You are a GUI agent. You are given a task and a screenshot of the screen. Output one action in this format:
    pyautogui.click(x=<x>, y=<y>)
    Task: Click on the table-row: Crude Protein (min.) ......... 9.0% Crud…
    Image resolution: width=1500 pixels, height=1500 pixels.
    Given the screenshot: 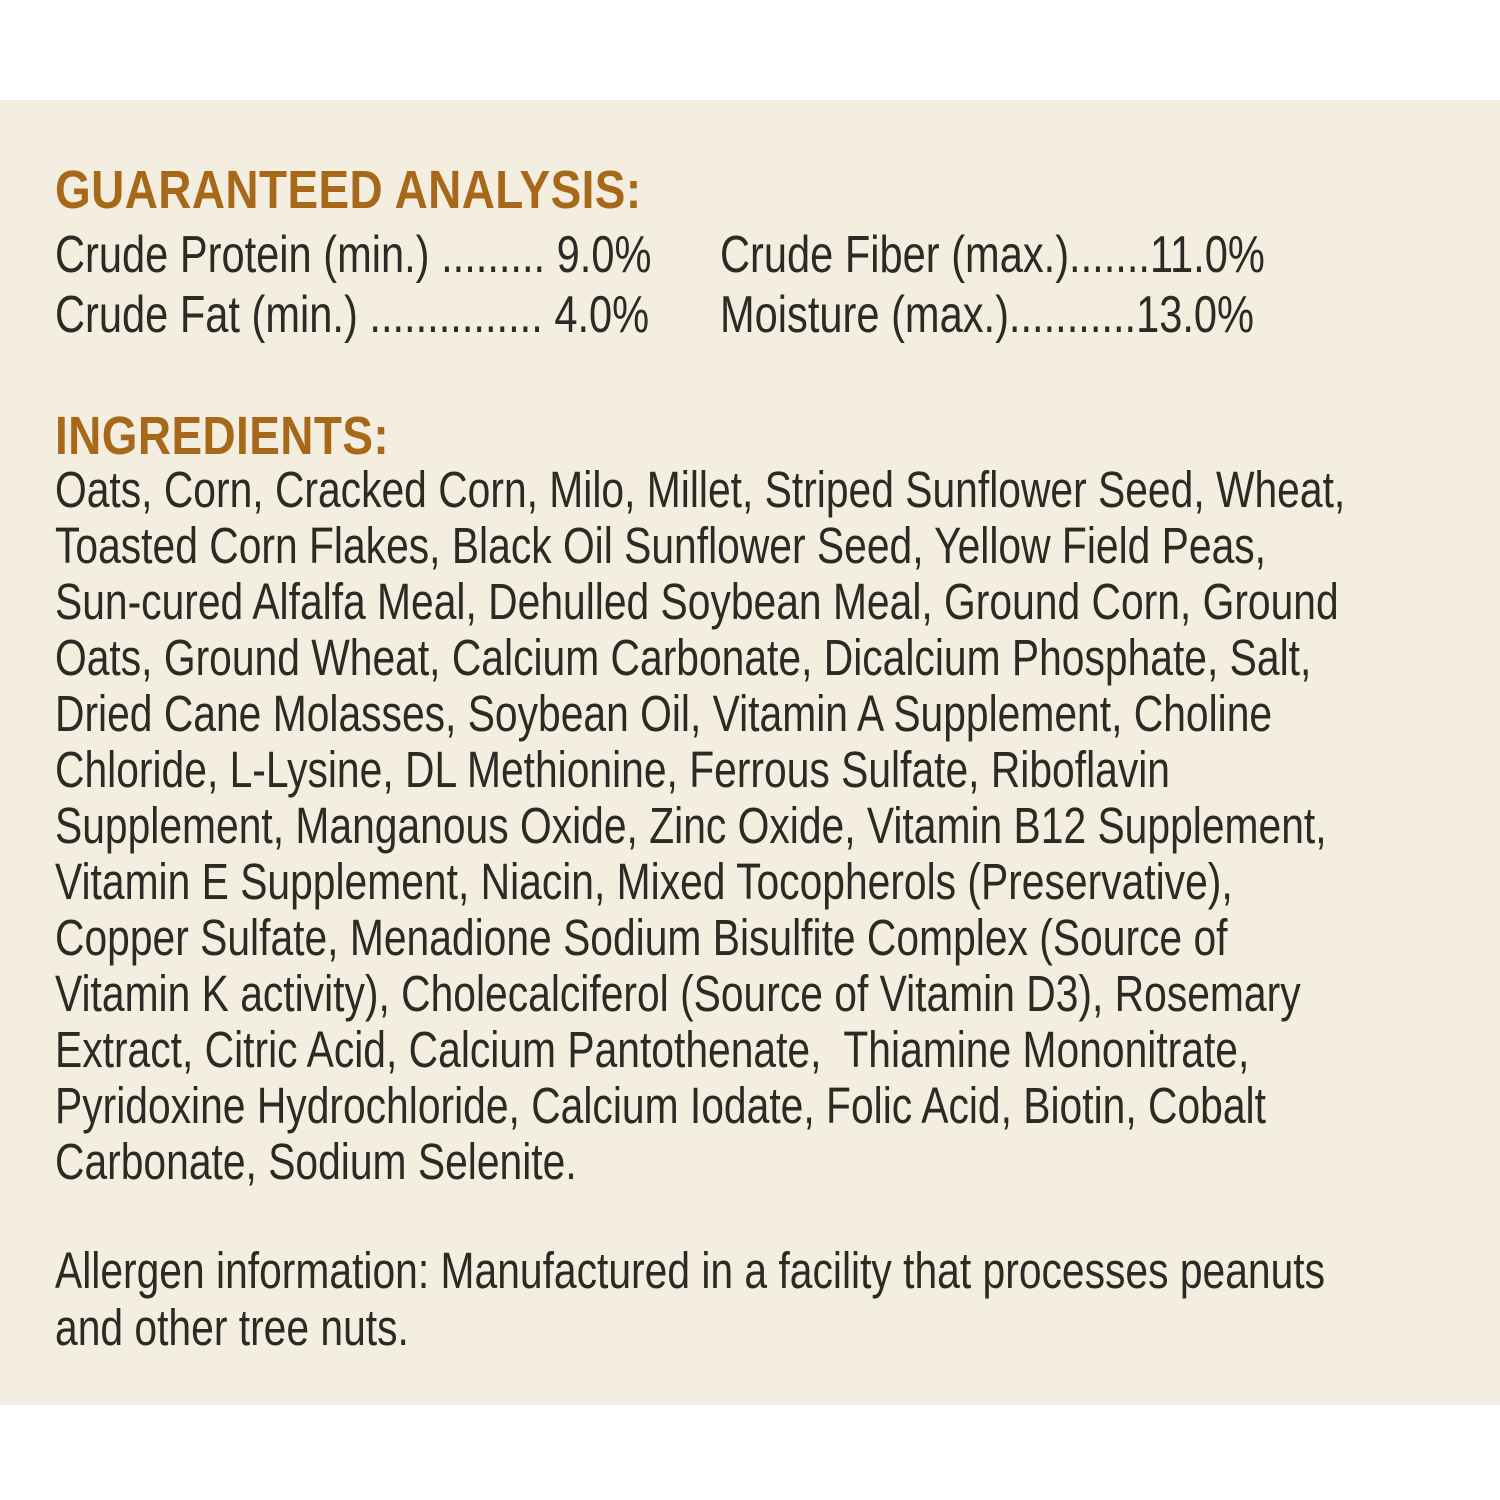 What is the action you would take?
    pyautogui.click(x=767, y=255)
    